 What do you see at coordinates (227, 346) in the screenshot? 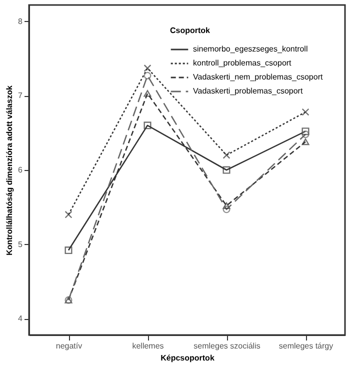
I see `x-tick-label: semleges szociális` at bounding box center [227, 346].